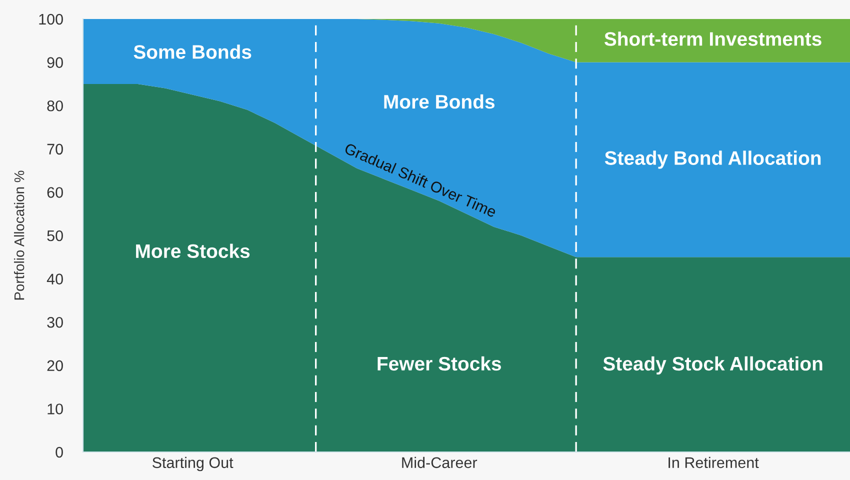 This screenshot has width=850, height=480. Describe the element at coordinates (712, 365) in the screenshot. I see `annotation: Steady Stock Allocation` at that location.